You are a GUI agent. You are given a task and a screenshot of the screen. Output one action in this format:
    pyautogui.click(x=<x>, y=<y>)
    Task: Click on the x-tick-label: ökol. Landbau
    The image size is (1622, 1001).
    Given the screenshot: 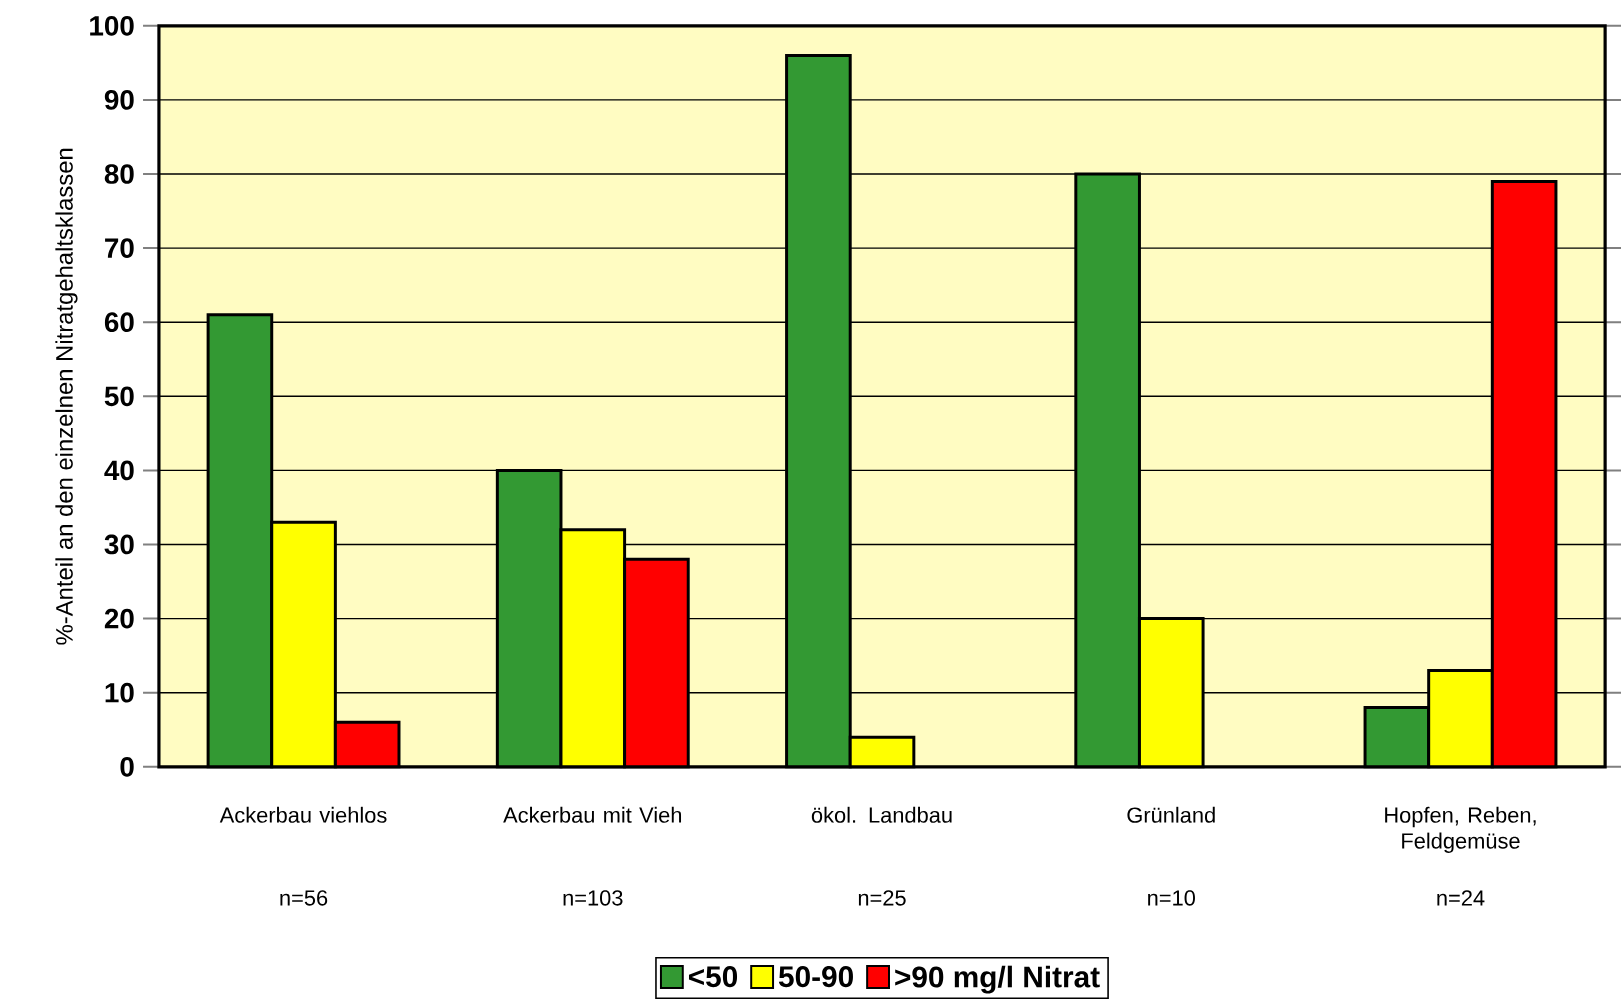 What is the action you would take?
    pyautogui.click(x=881, y=814)
    